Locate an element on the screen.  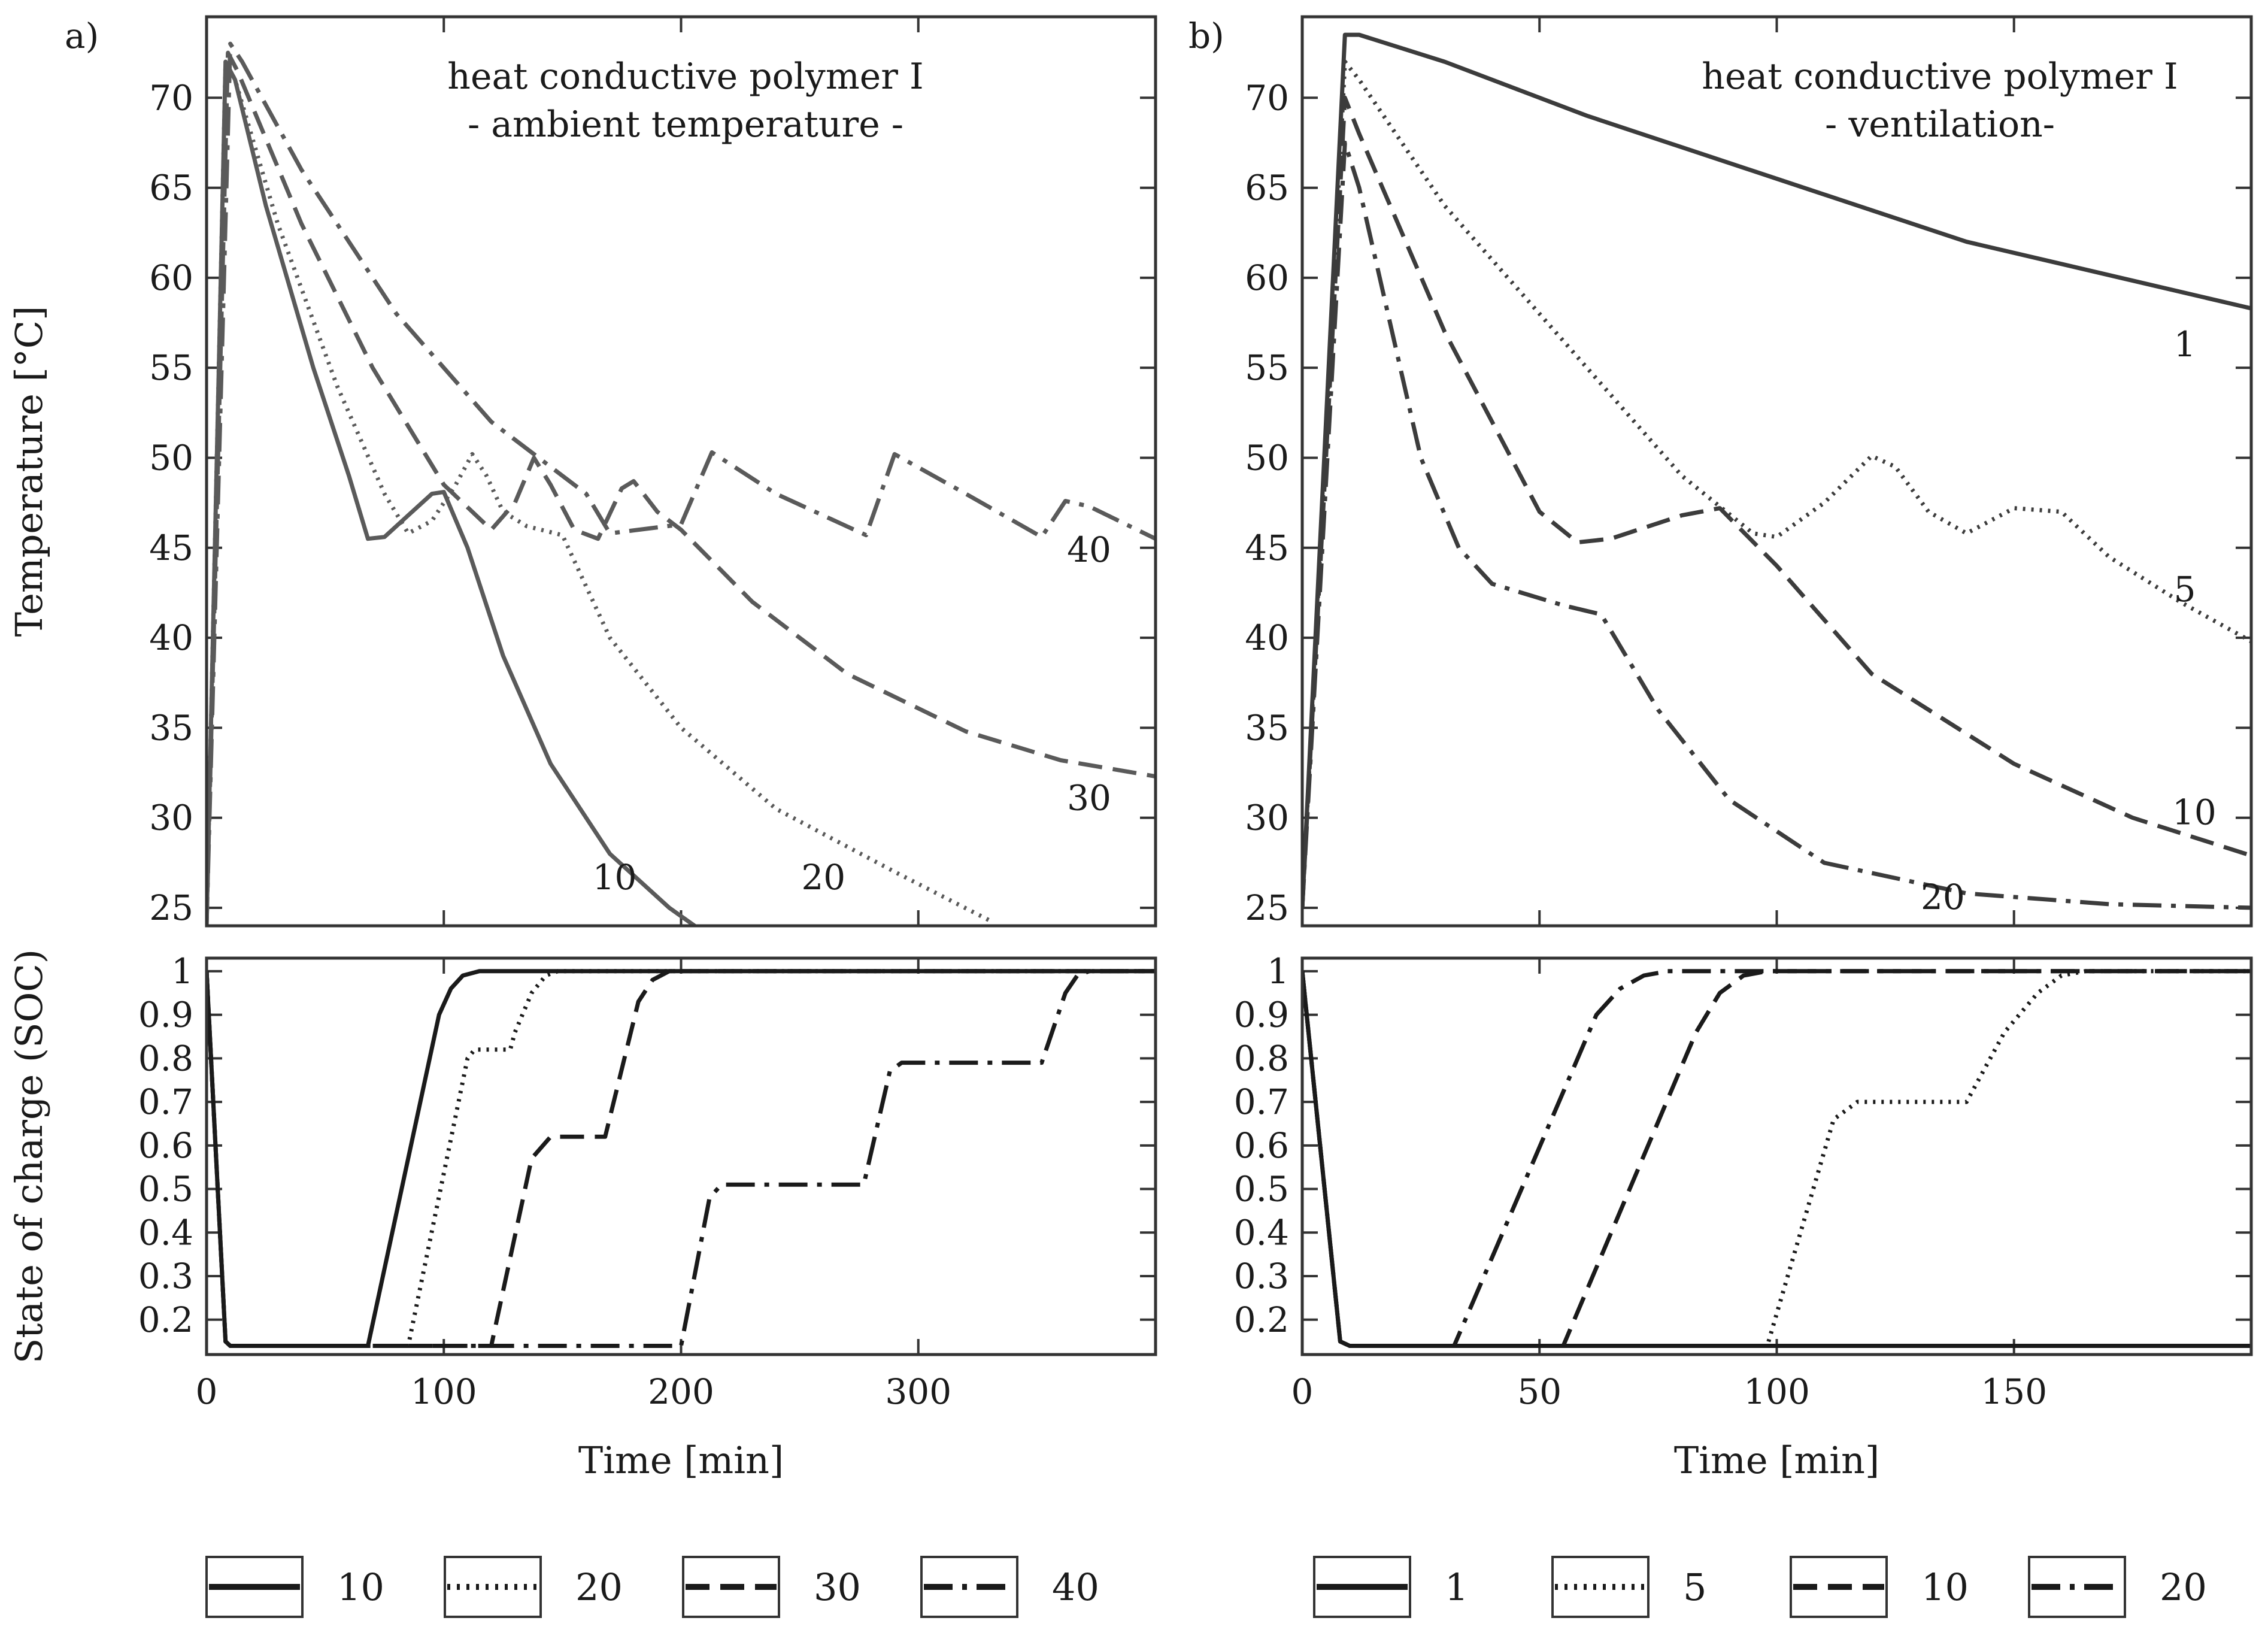
soc-plot: 0.20.30.40.50.60.70.80.91 0 50 100 150 is located at coordinates (1744, 1182).